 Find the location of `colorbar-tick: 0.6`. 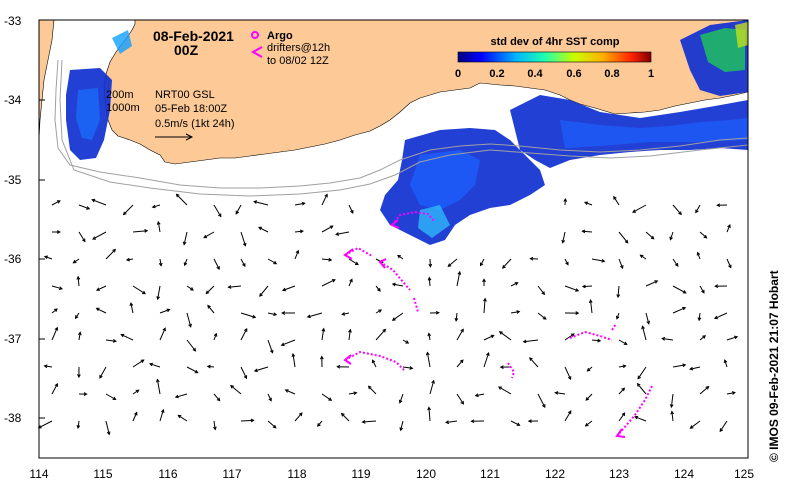

colorbar-tick: 0.6 is located at coordinates (573, 74).